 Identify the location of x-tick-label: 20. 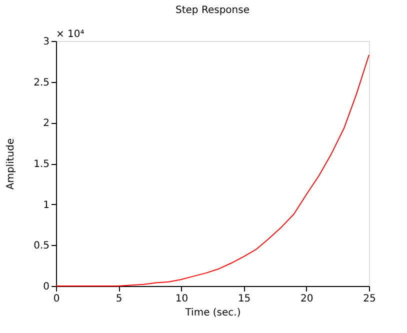
(307, 299).